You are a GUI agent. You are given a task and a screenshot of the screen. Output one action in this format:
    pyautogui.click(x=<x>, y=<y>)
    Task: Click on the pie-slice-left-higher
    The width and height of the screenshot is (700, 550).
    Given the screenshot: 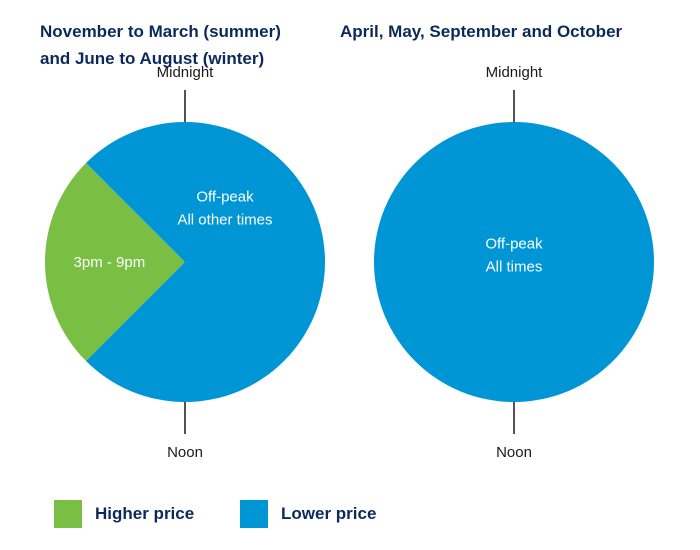 What is the action you would take?
    pyautogui.click(x=115, y=262)
    